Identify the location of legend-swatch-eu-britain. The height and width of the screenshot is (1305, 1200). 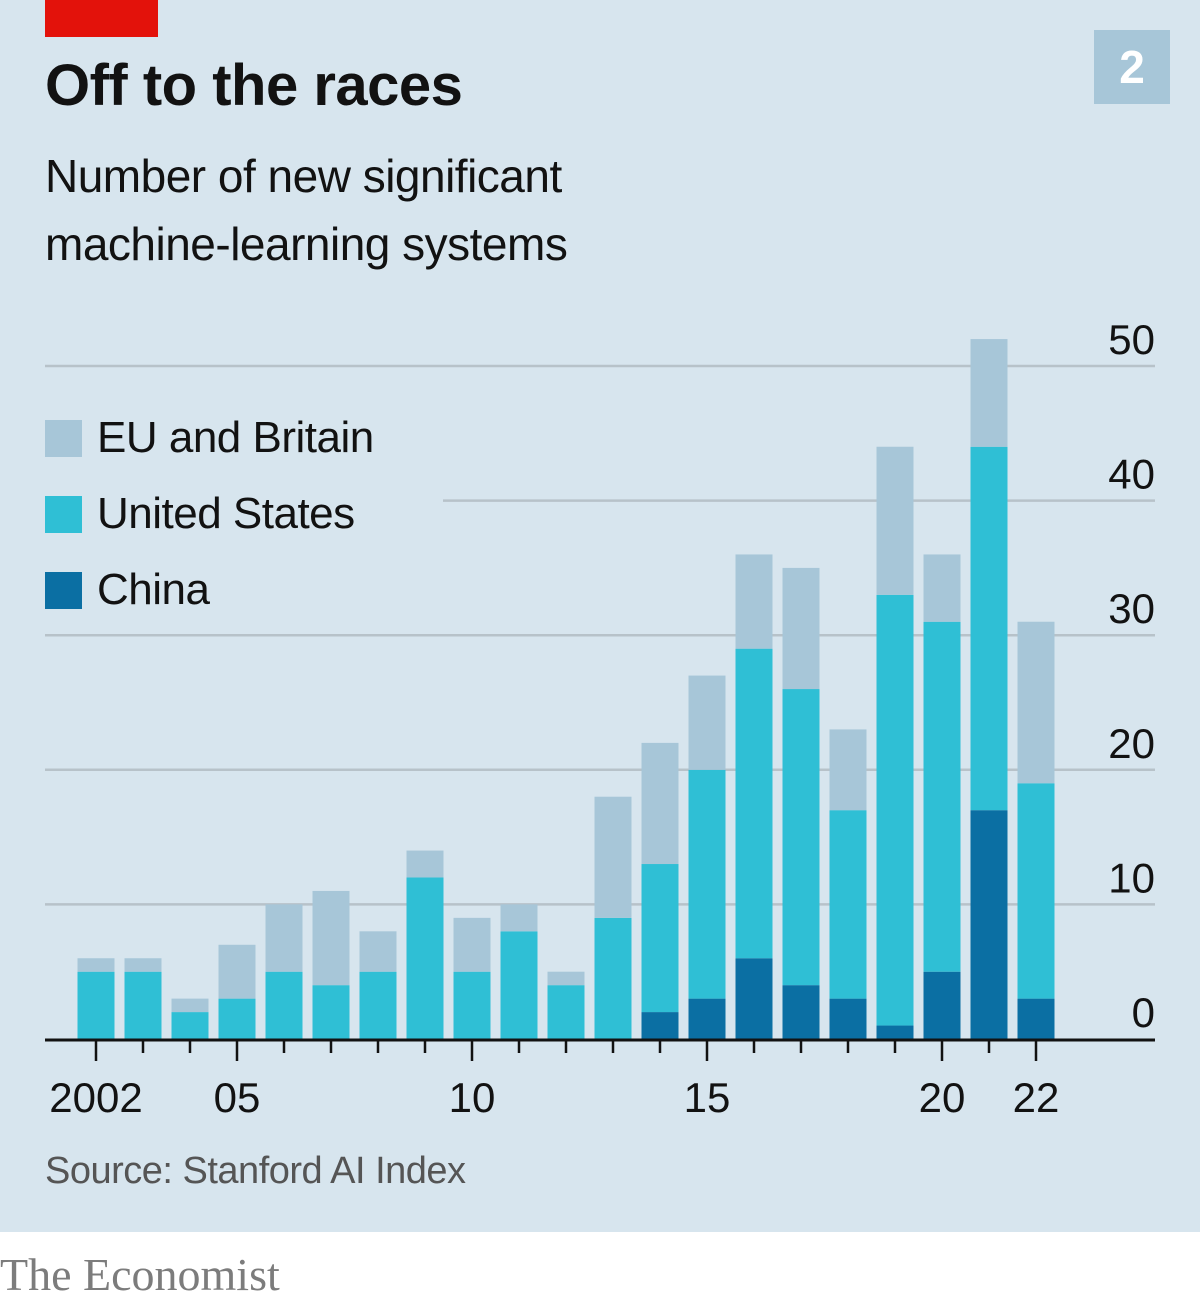
(63, 438).